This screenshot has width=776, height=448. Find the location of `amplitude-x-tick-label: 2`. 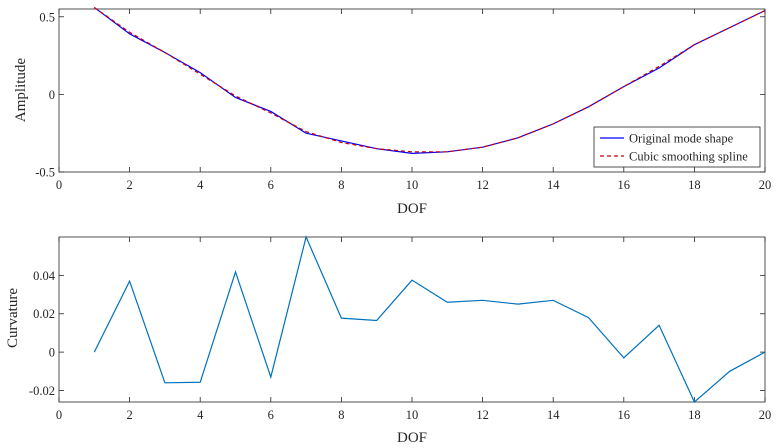

amplitude-x-tick-label: 2 is located at coordinates (129, 185).